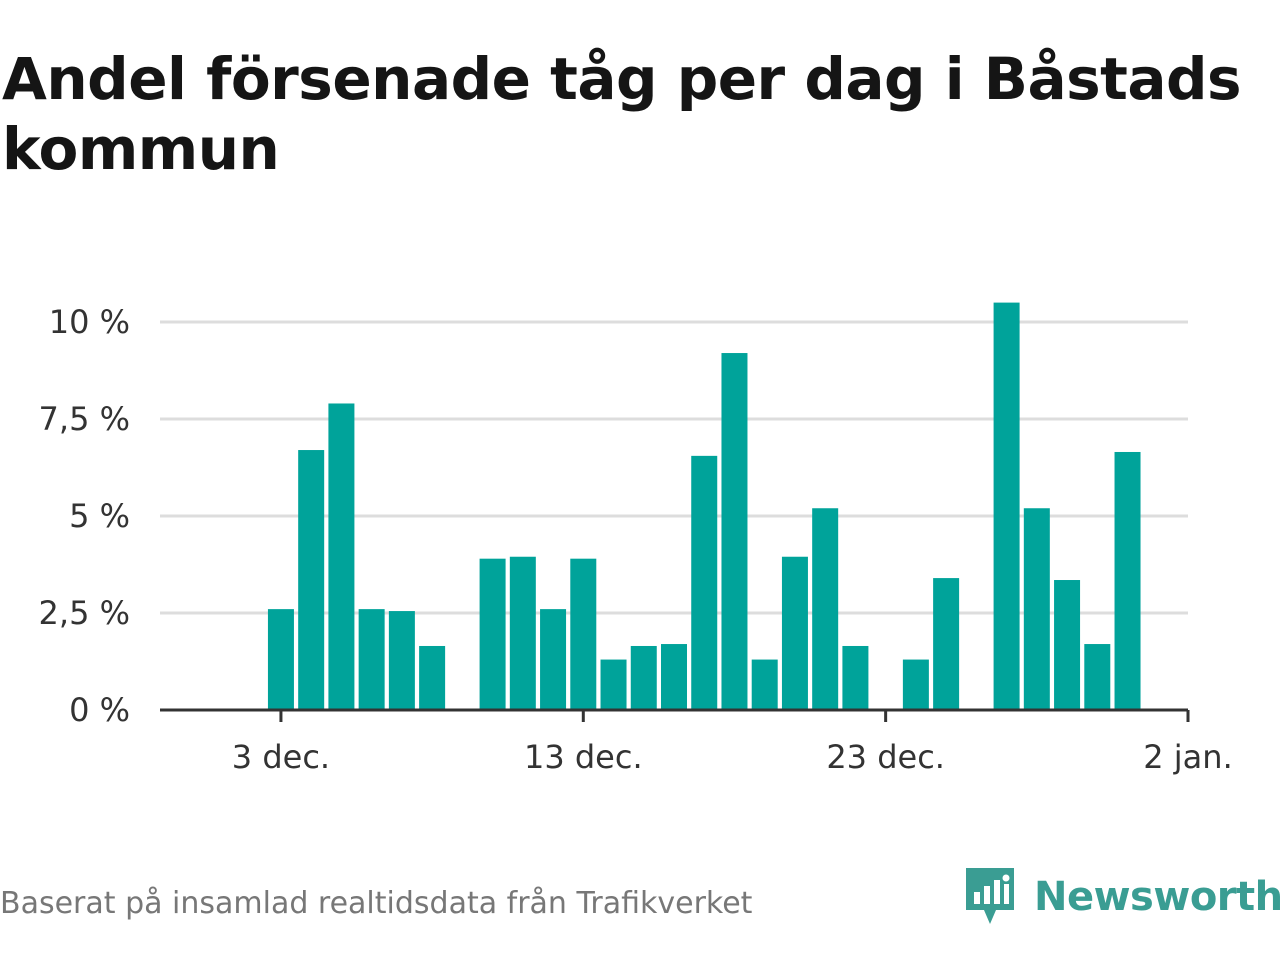  Describe the element at coordinates (675, 715) in the screenshot. I see `x-axis` at that location.